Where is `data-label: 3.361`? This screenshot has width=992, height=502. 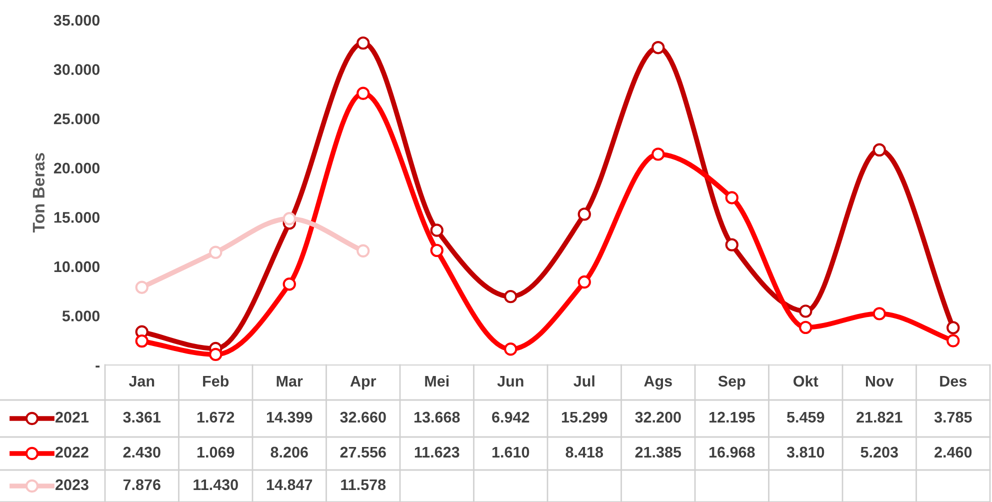 data-label: 3.361 is located at coordinates (142, 417).